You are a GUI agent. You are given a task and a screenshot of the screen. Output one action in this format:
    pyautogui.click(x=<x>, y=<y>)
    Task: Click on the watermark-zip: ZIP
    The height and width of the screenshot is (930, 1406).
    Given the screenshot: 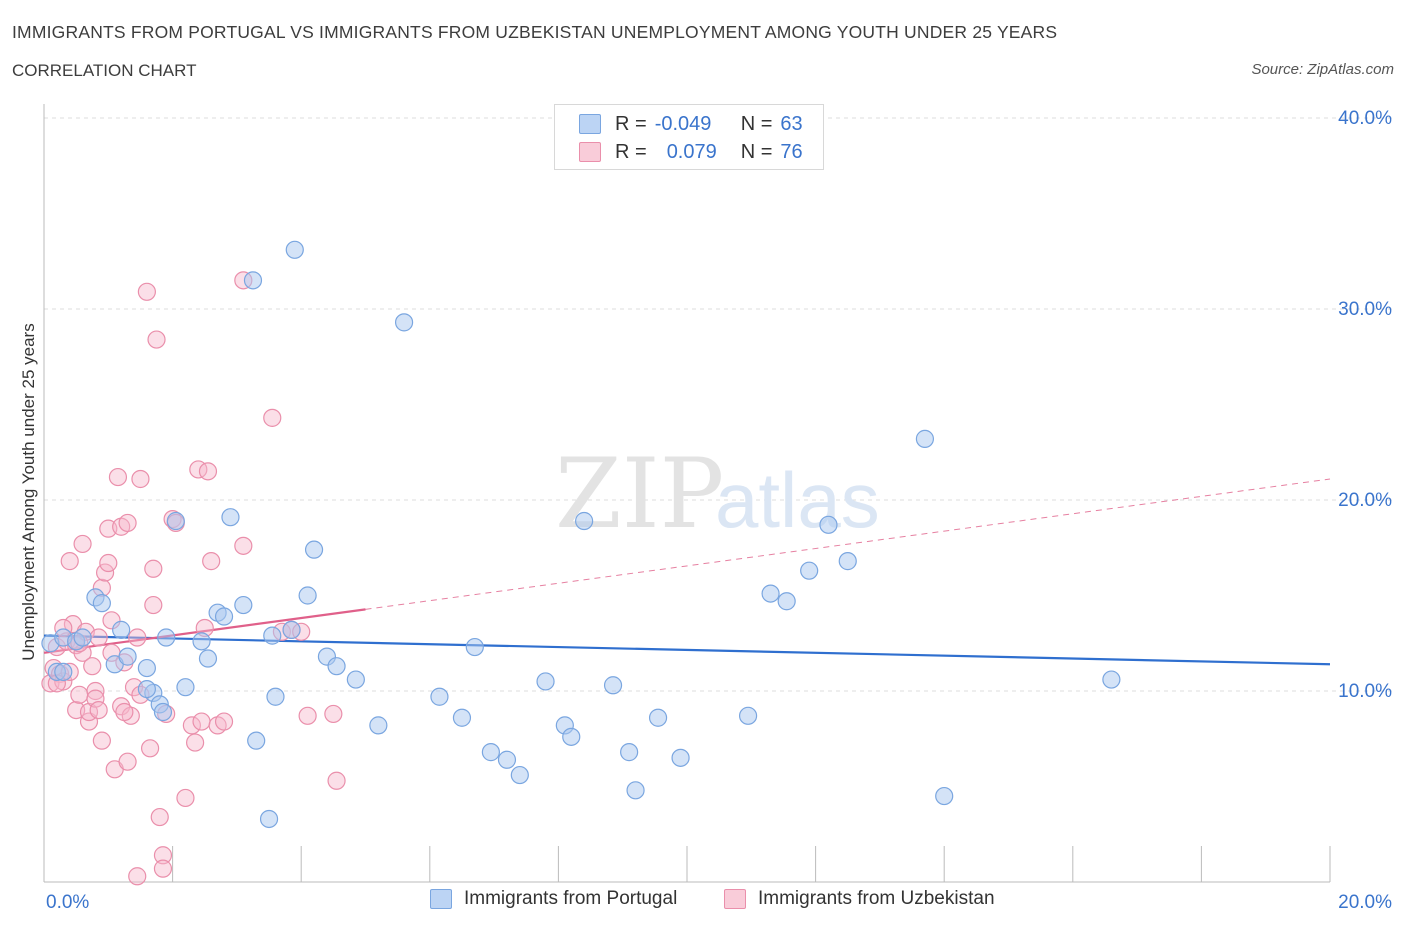 What is the action you would take?
    pyautogui.click(x=639, y=494)
    